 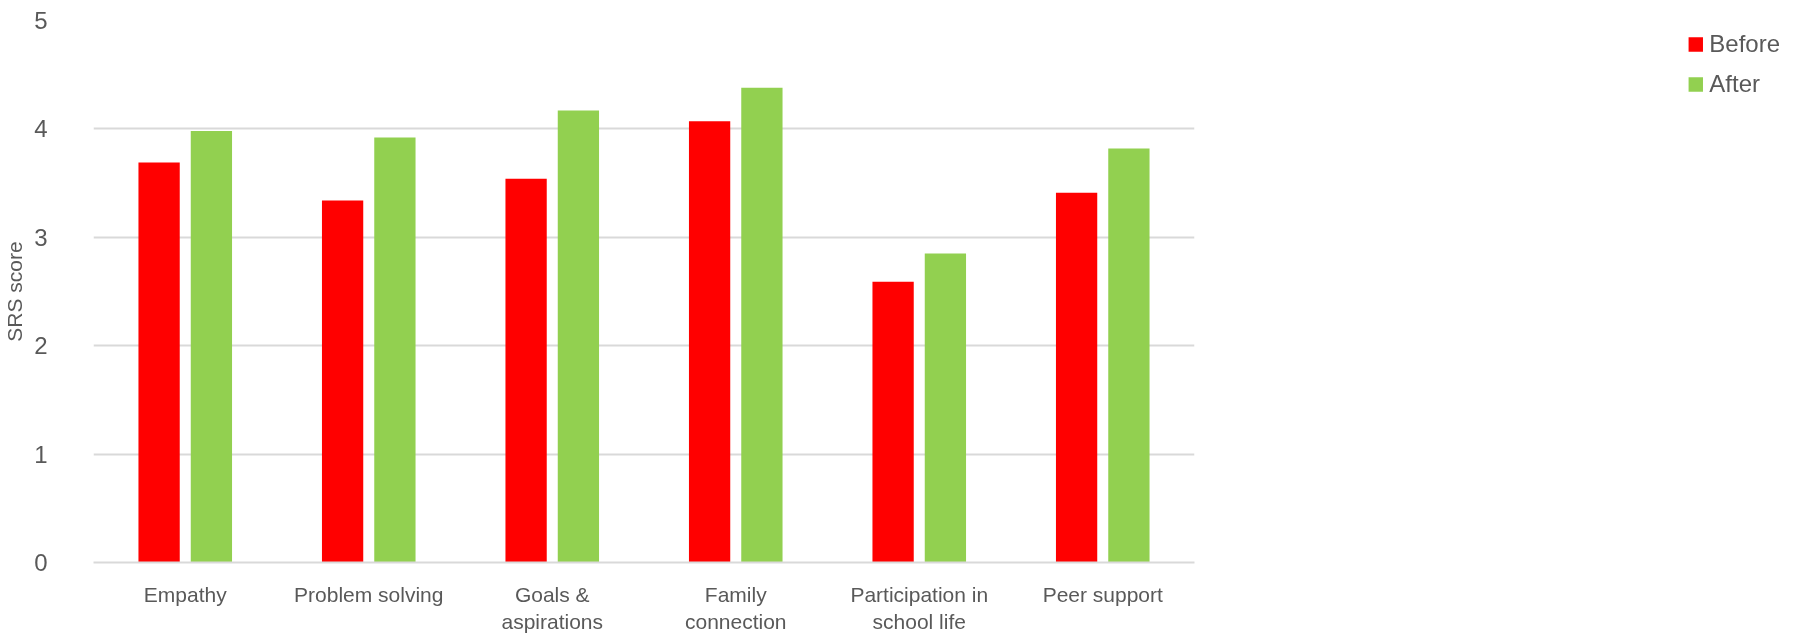 What do you see at coordinates (15, 291) in the screenshot?
I see `y-axis-title: SRS score` at bounding box center [15, 291].